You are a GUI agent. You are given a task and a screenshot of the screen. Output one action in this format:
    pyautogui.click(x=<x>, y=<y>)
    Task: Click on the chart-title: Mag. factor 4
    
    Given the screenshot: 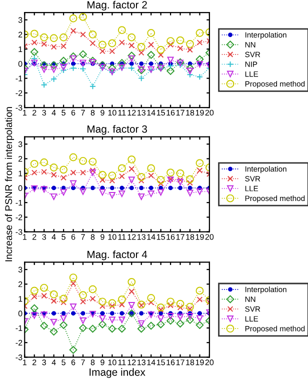 What is the action you would take?
    pyautogui.click(x=118, y=255)
    